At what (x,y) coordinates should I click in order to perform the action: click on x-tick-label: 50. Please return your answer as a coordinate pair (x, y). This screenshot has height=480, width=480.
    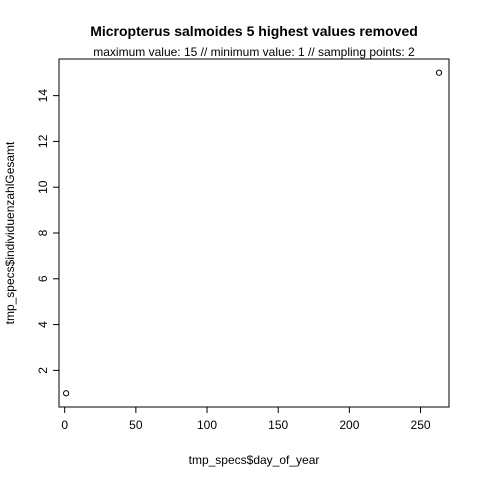
    Looking at the image, I should click on (136, 425).